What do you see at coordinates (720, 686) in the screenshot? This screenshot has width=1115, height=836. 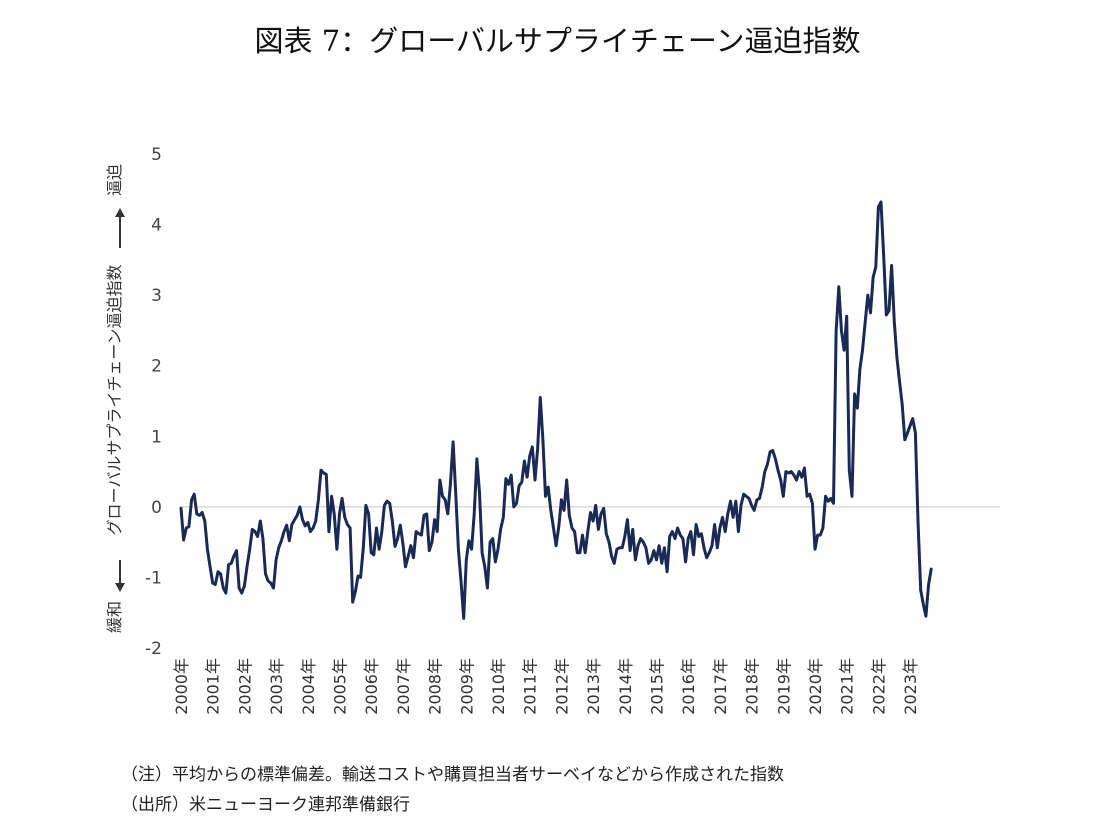 I see `x-tick-label: 2017年` at bounding box center [720, 686].